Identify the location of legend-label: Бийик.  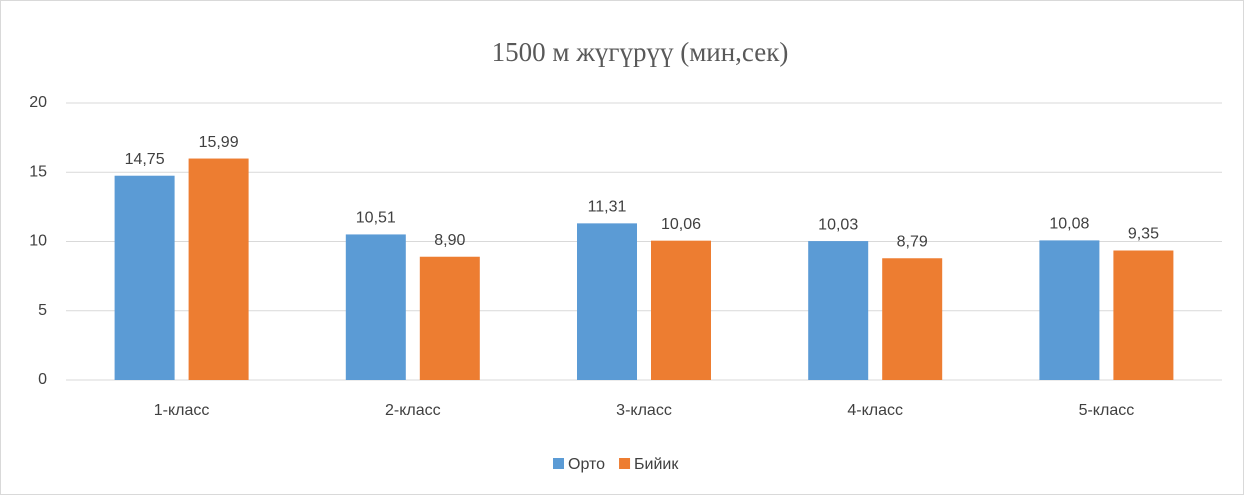
(656, 464).